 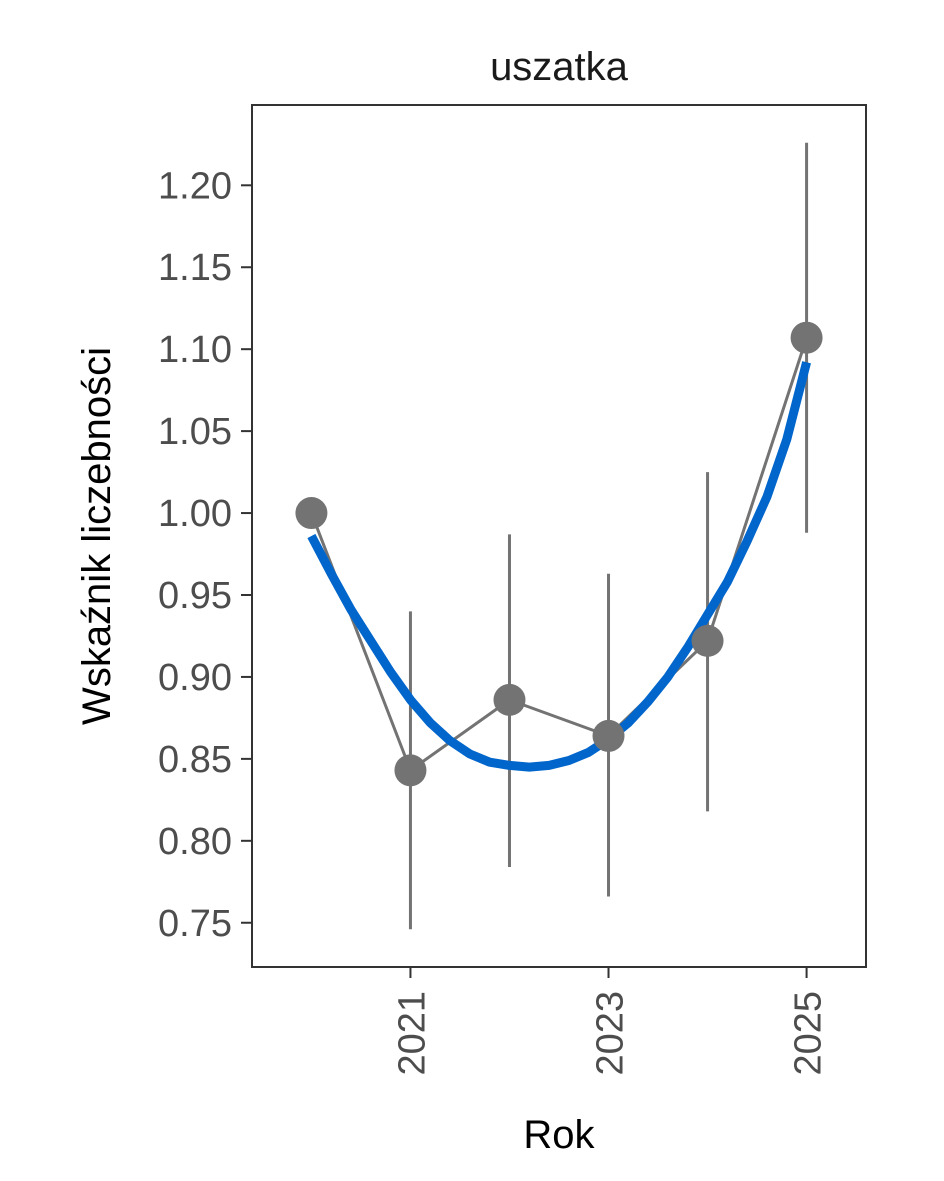 I want to click on y-tick-label: 1.10, so click(x=195, y=350).